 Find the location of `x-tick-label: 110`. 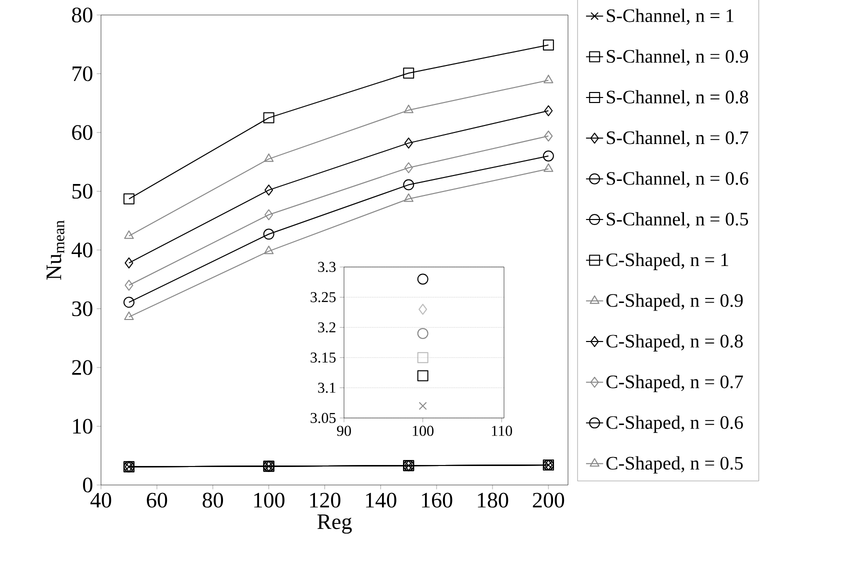

x-tick-label: 110 is located at coordinates (502, 431).